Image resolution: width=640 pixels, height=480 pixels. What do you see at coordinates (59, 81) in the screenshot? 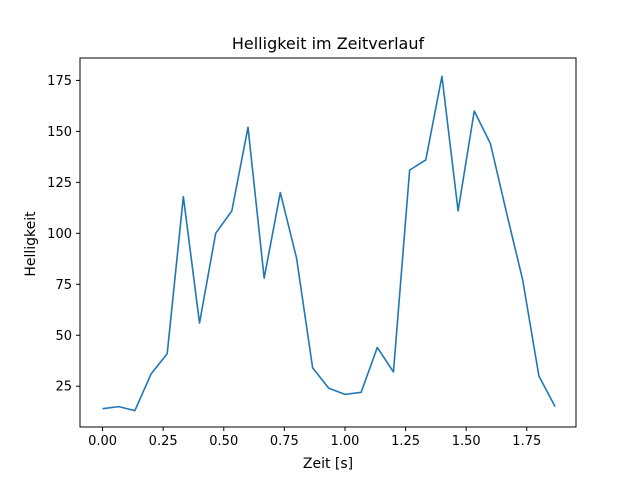
I see `y-tick-label: 175` at bounding box center [59, 81].